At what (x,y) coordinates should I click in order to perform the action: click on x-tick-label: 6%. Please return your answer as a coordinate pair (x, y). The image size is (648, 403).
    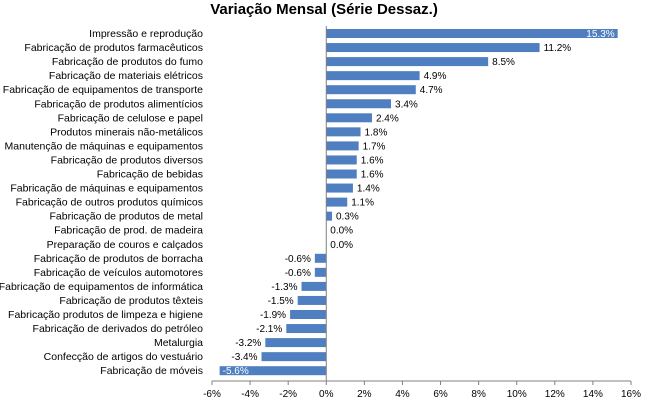
    Looking at the image, I should click on (440, 394).